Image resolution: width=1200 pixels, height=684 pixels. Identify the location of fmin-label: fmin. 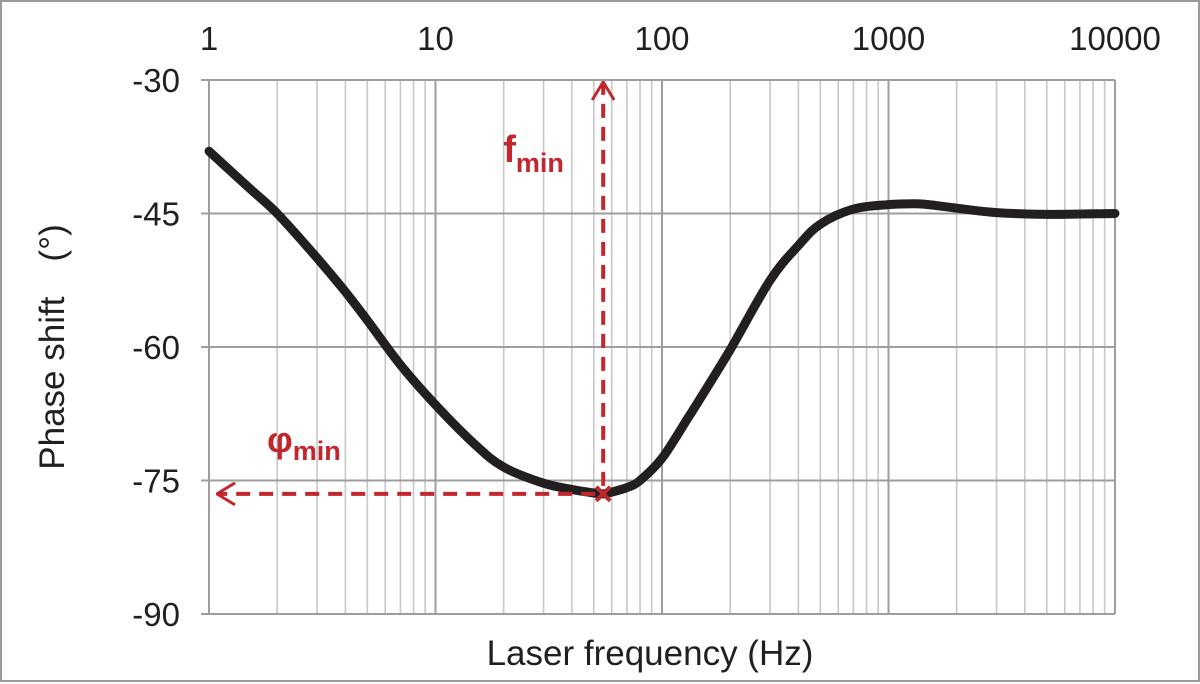
(533, 153).